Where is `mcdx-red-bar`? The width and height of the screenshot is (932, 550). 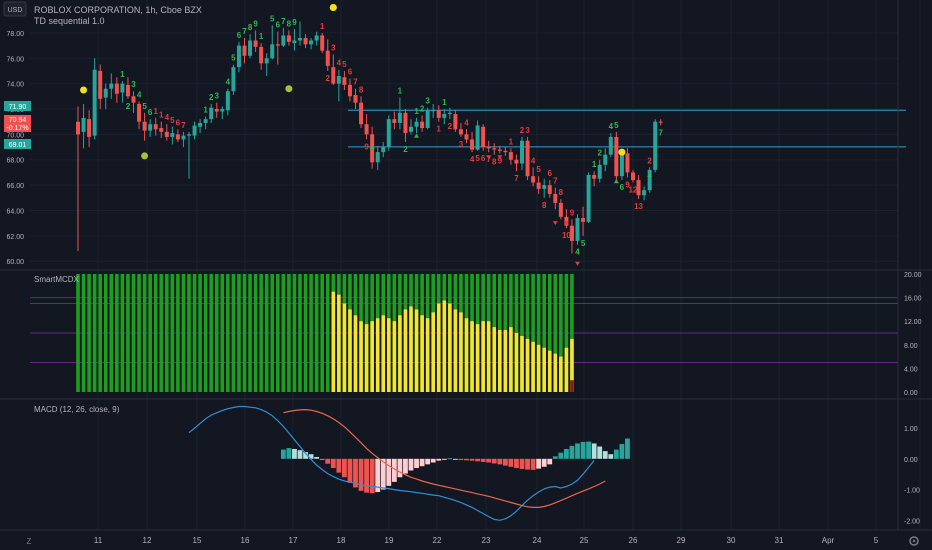 mcdx-red-bar is located at coordinates (572, 386).